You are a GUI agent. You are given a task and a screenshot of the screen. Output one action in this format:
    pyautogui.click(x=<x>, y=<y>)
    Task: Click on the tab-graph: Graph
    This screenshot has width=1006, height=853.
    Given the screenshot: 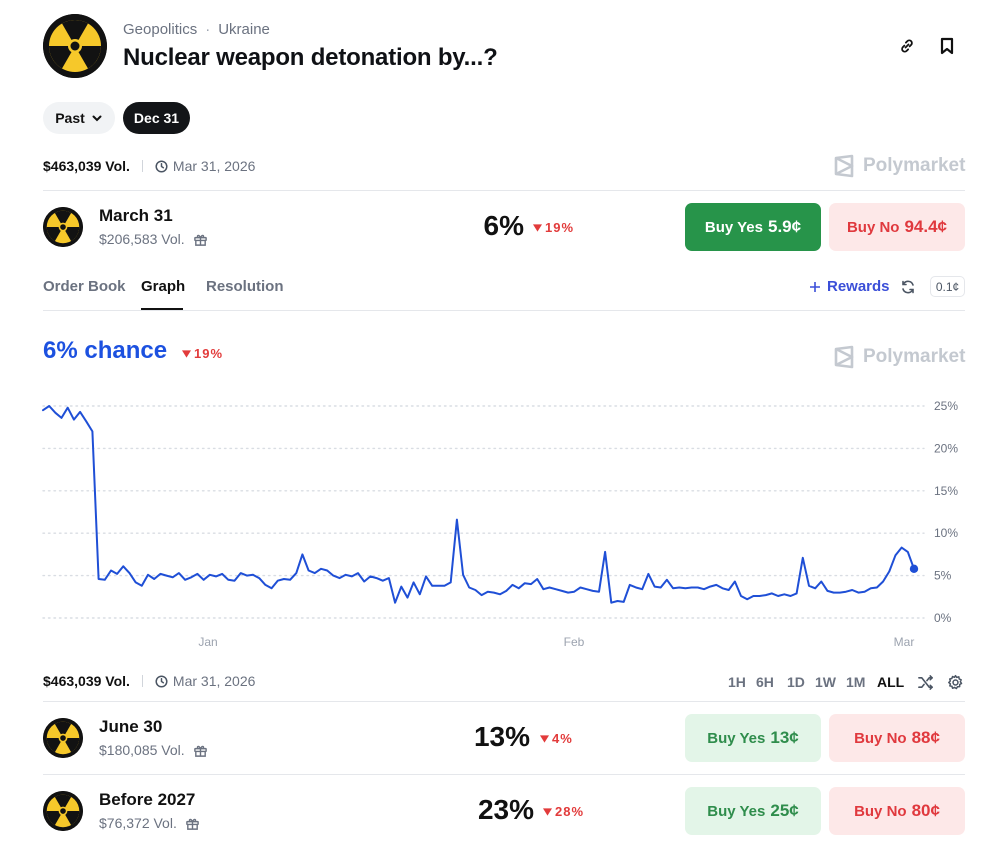 What is the action you would take?
    pyautogui.click(x=163, y=286)
    